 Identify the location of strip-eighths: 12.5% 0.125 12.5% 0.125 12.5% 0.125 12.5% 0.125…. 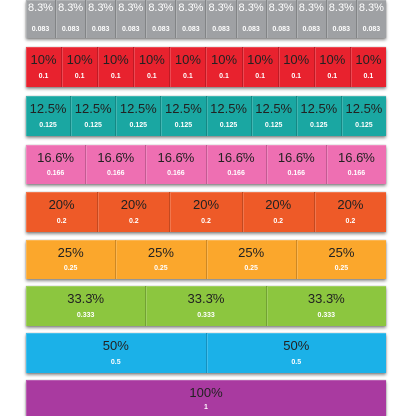
(206, 116).